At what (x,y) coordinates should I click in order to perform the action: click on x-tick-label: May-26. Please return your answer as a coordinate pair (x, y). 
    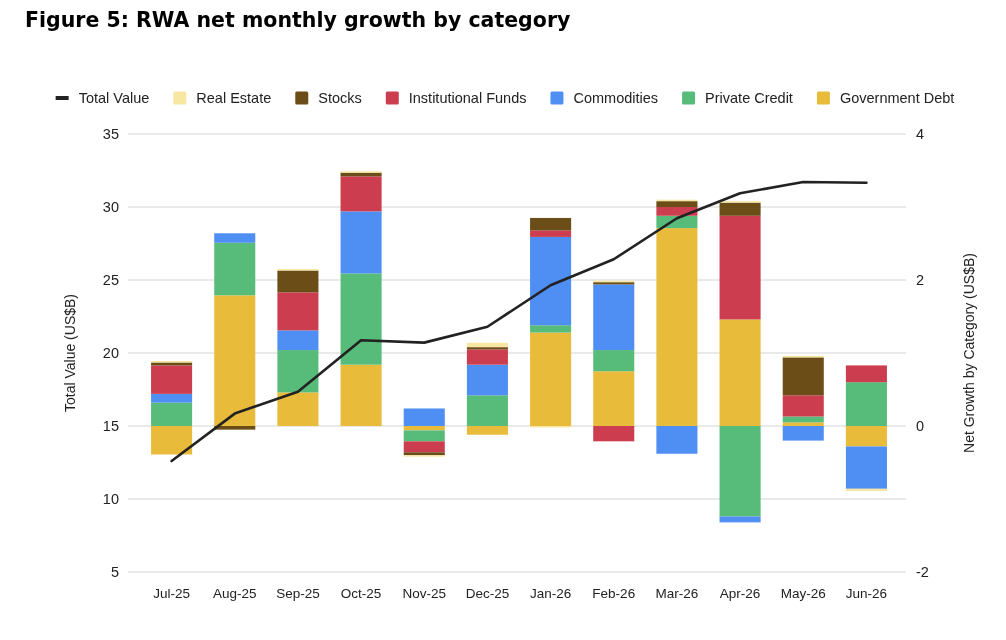
    Looking at the image, I should click on (803, 593).